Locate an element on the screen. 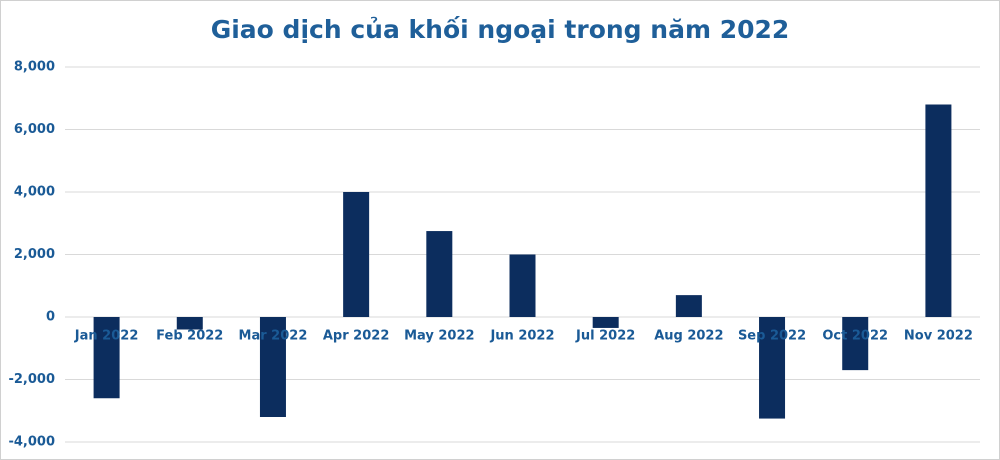 This screenshot has height=460, width=1000. x-tick-label: Jul 2022 is located at coordinates (605, 336).